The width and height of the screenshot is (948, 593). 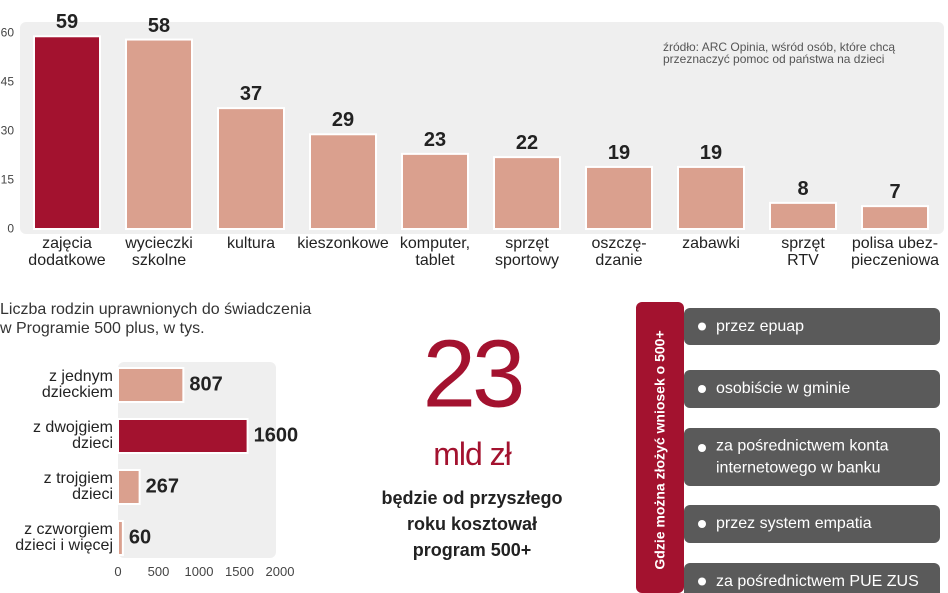 What do you see at coordinates (794, 524) in the screenshot?
I see `list-item: przez system empatia` at bounding box center [794, 524].